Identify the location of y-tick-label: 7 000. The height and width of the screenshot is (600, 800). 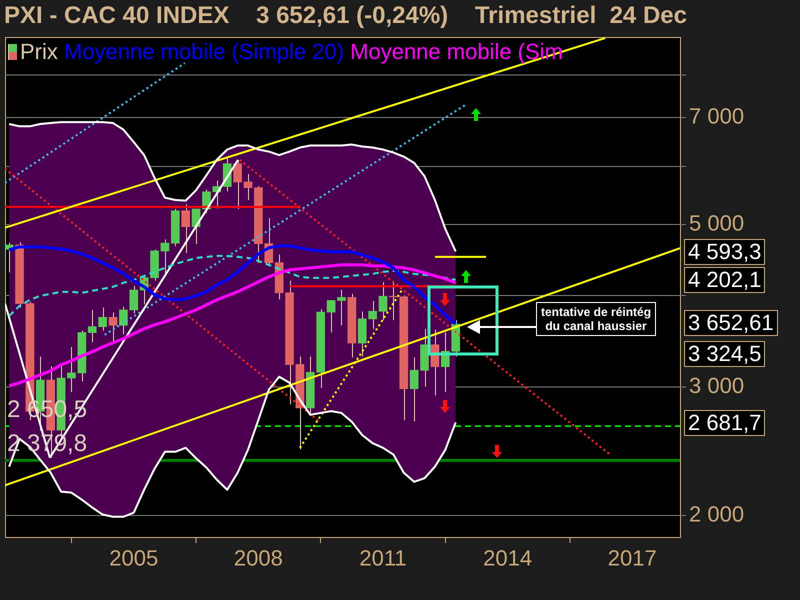
(716, 116).